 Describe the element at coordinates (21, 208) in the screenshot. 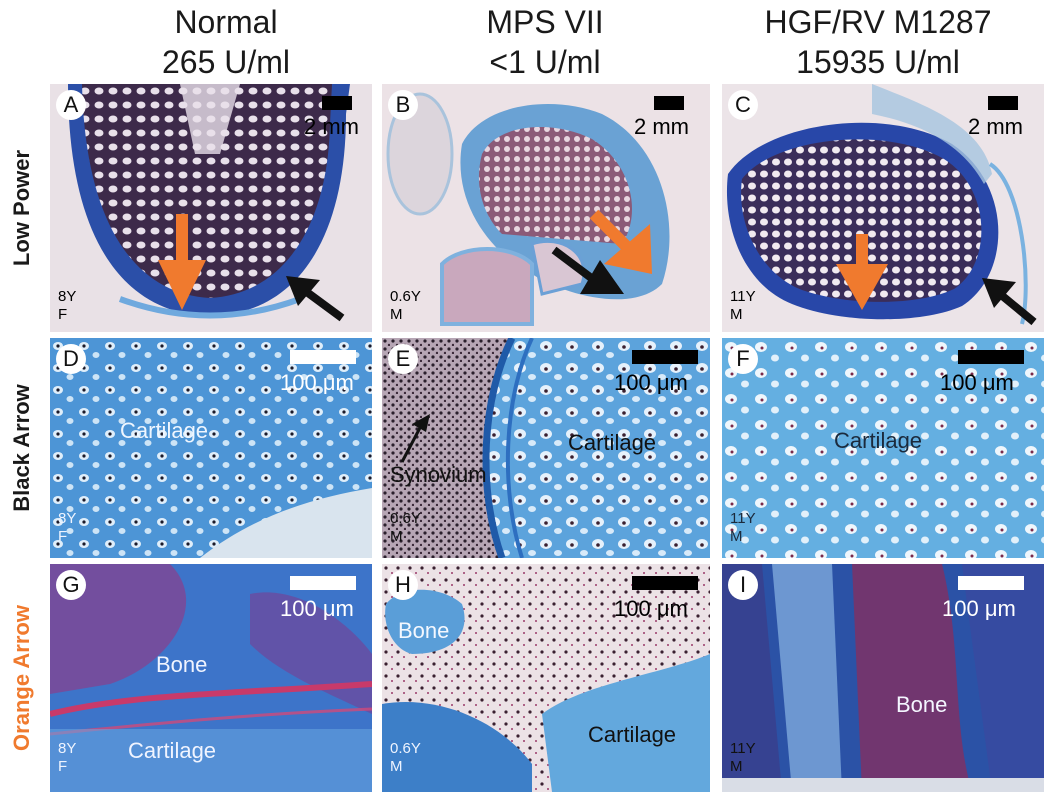

I see `row-header-low-power: Low Power` at that location.